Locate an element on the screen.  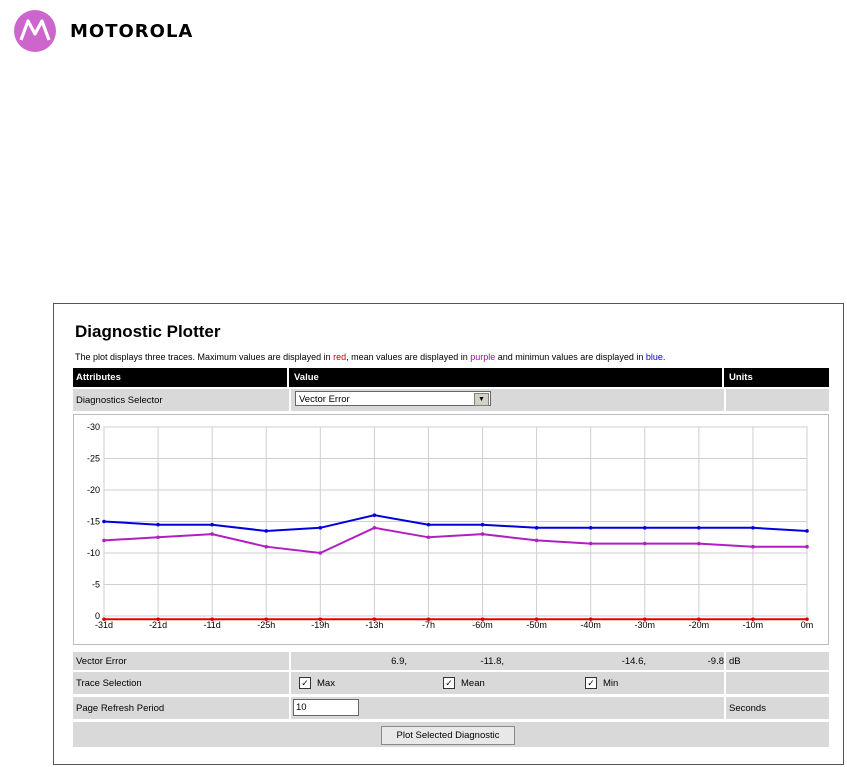
table-header: Attributes Value Units is located at coordinates (451, 377).